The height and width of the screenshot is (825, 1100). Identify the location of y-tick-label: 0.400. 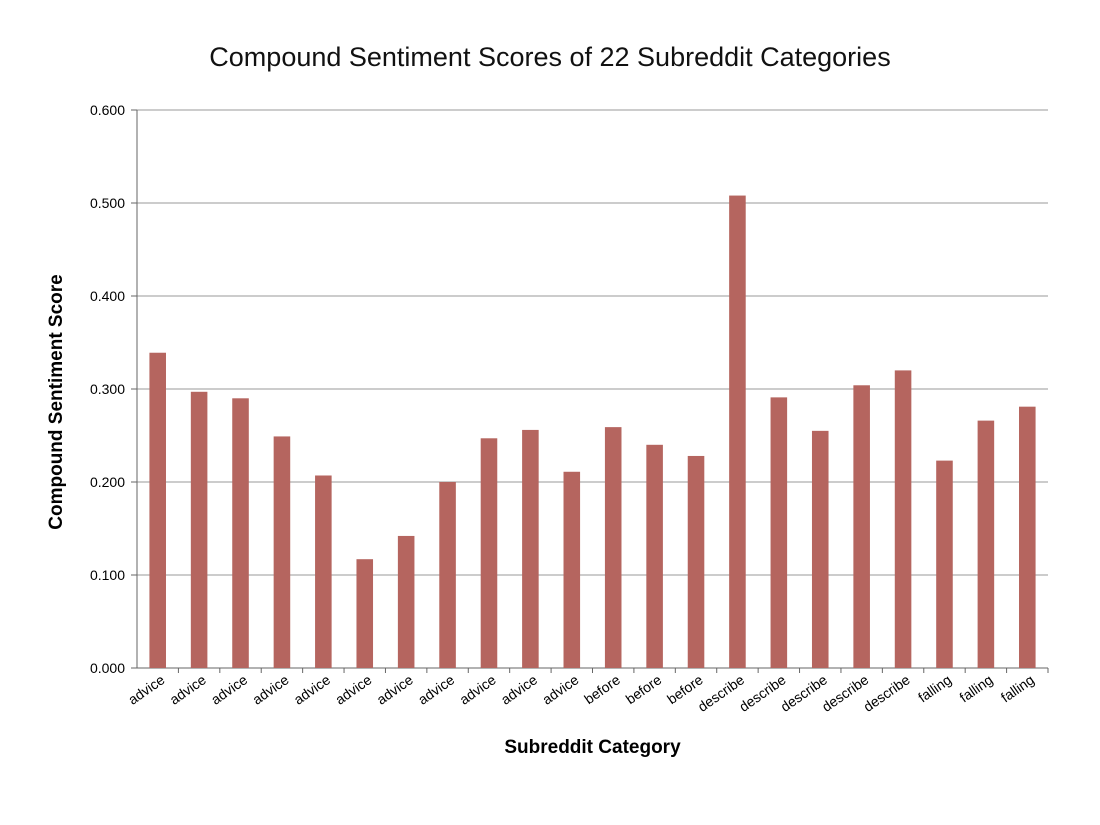
(107, 296).